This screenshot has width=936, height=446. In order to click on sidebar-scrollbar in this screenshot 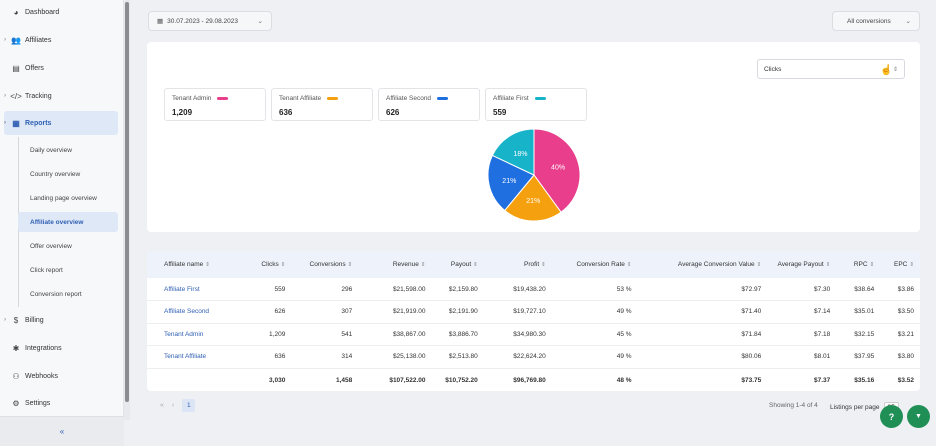, I will do `click(127, 210)`.